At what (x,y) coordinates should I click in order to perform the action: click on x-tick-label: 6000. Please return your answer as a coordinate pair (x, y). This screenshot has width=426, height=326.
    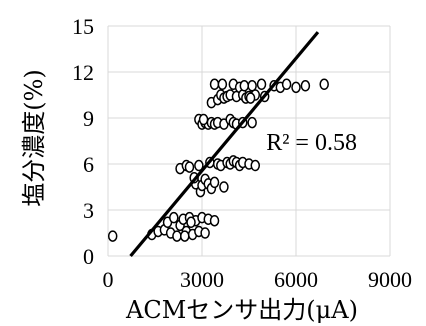
    Looking at the image, I should click on (296, 279).